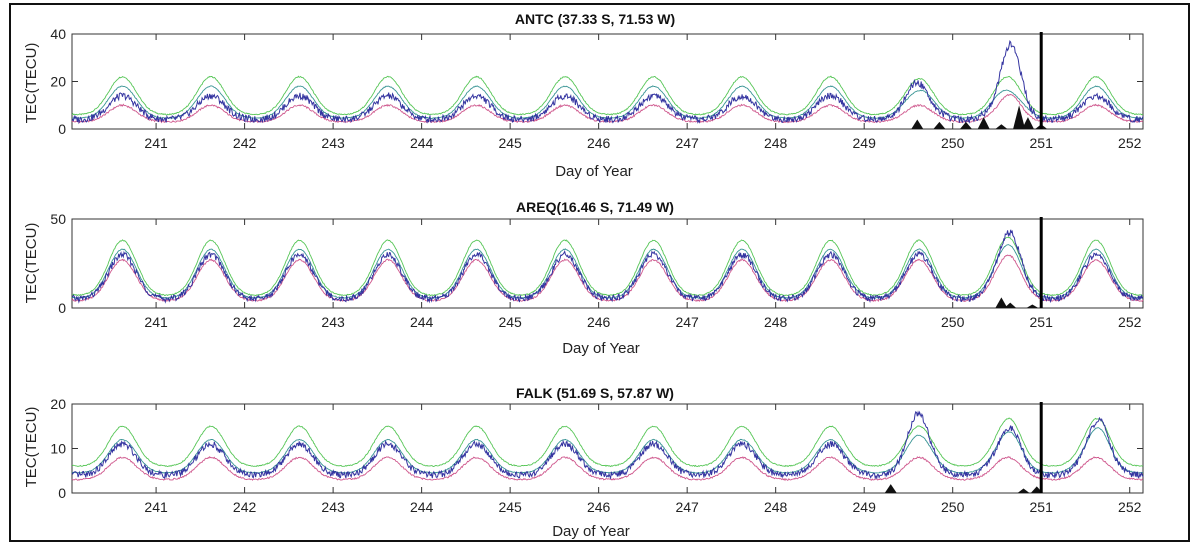 This screenshot has height=548, width=1198. Describe the element at coordinates (594, 171) in the screenshot. I see `panel-1-xlabel: Day of Year` at that location.